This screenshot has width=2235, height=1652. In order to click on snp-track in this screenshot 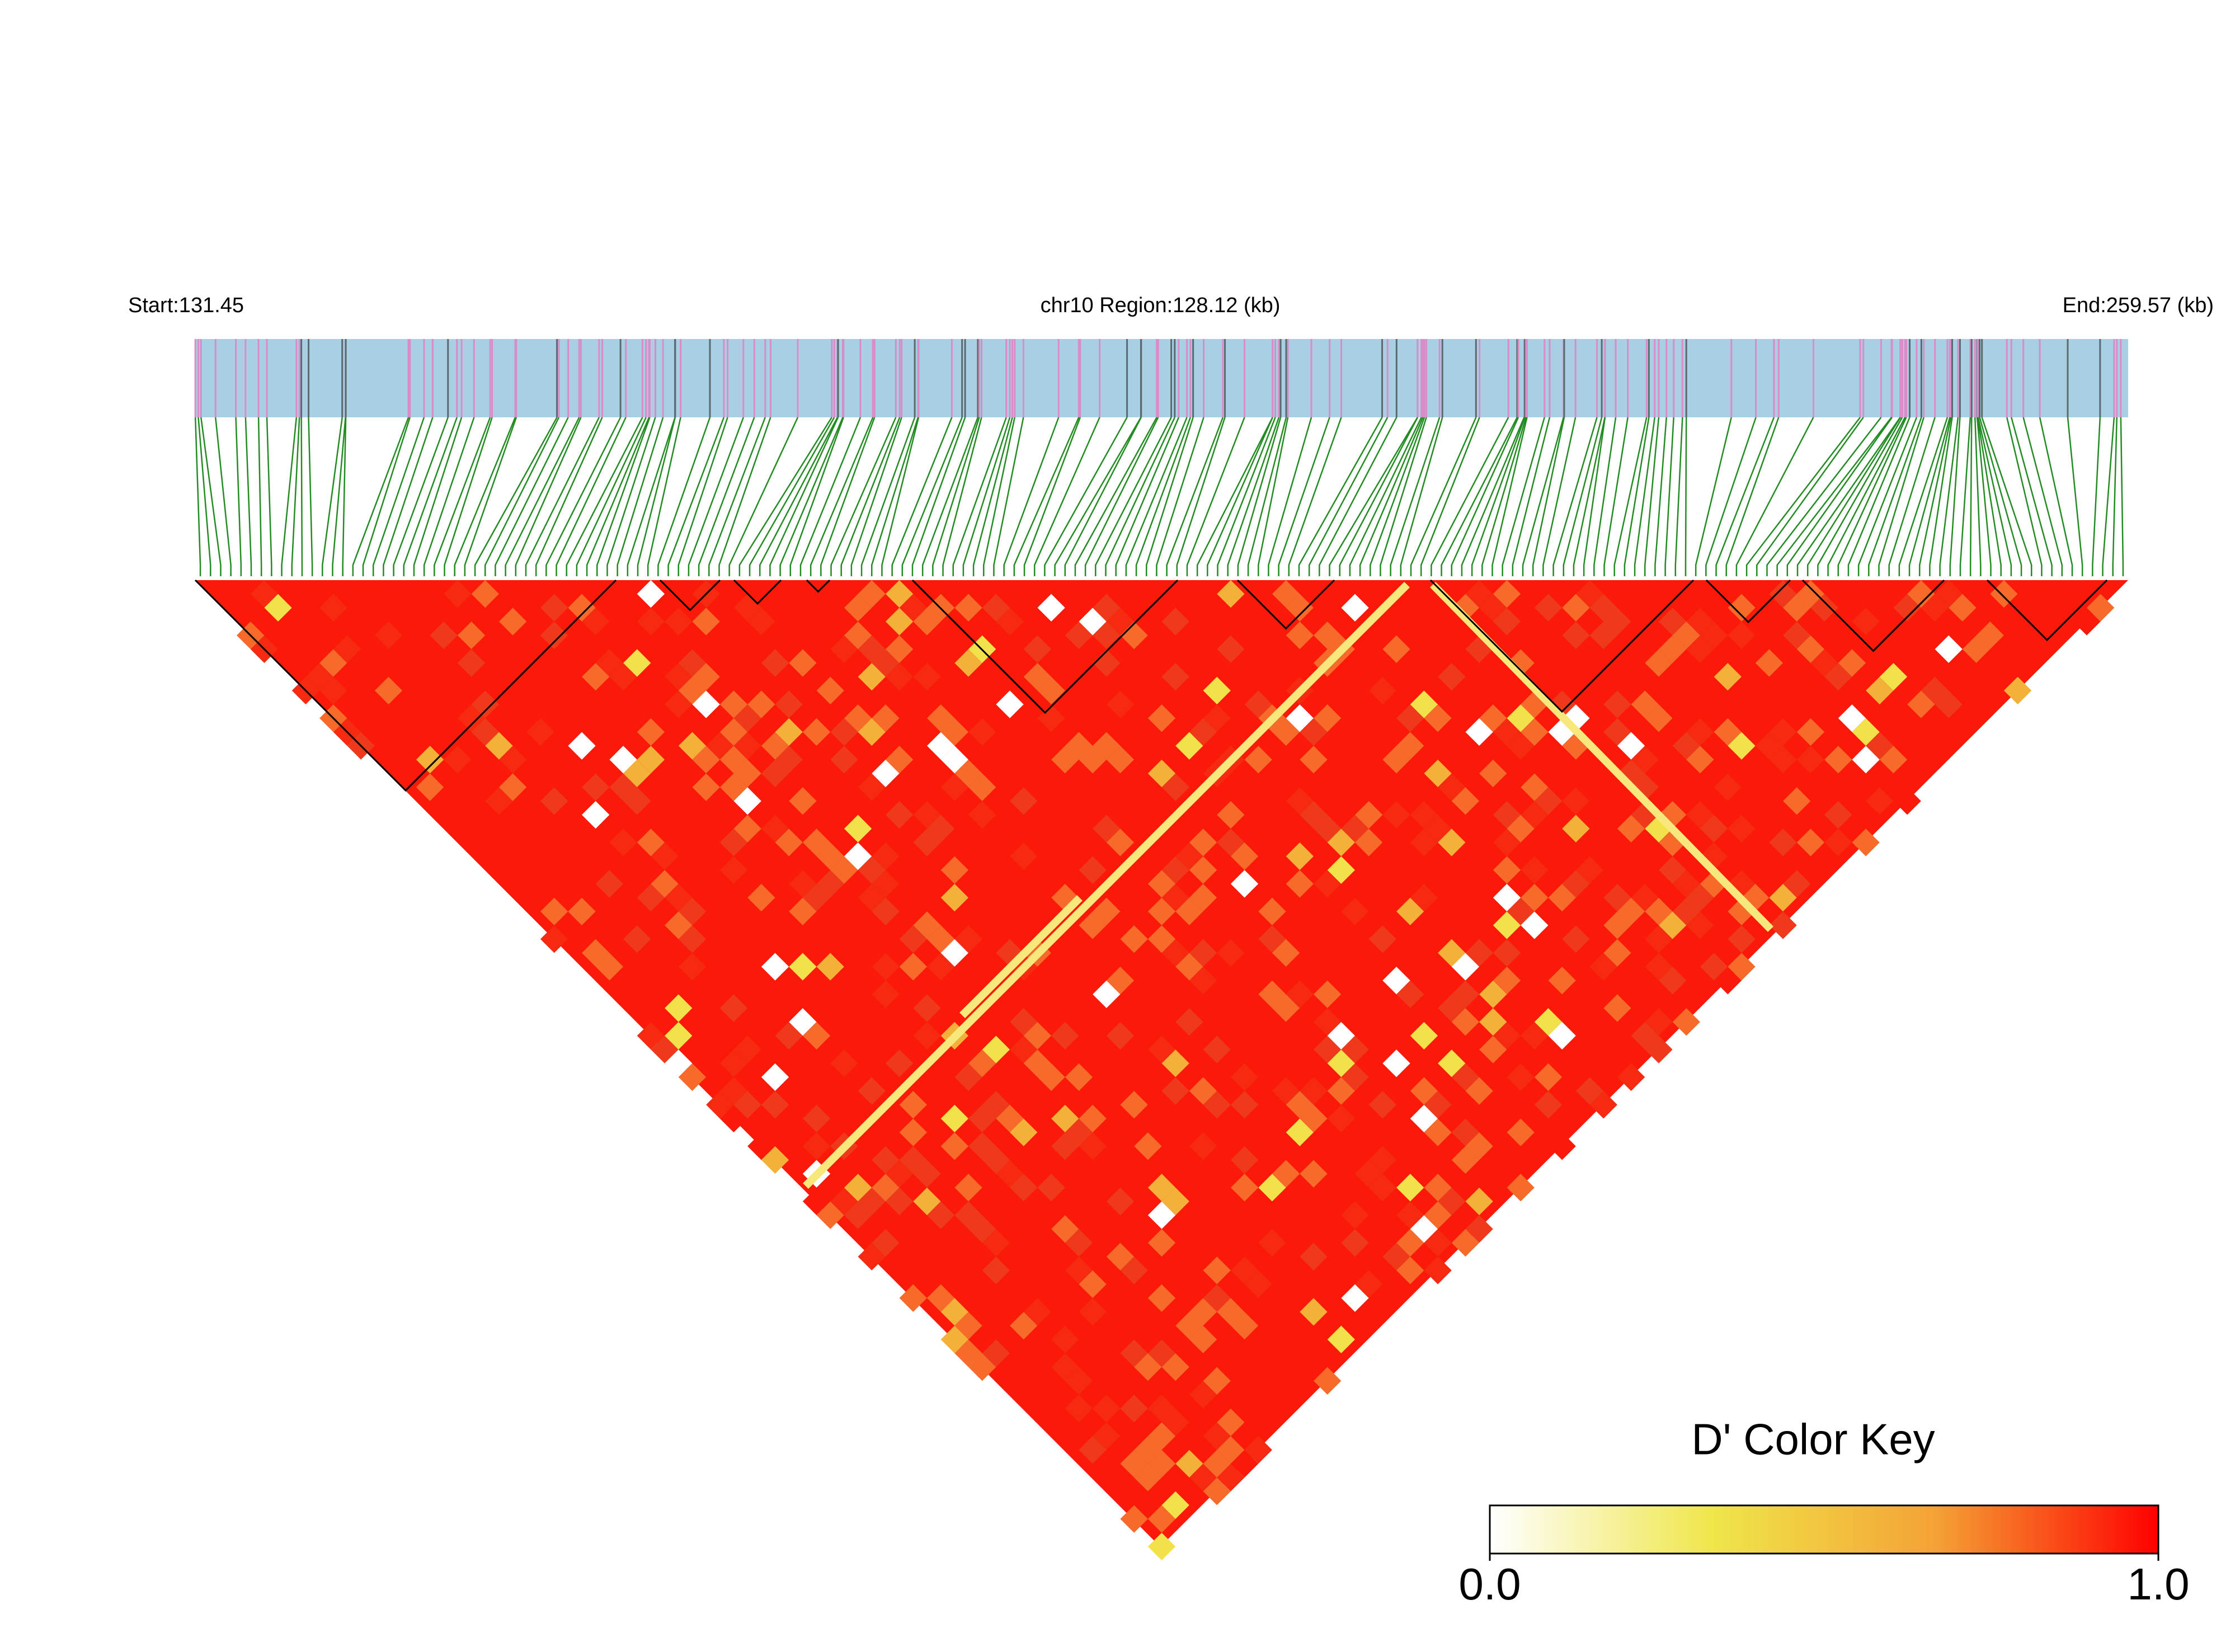, I will do `click(1161, 378)`.